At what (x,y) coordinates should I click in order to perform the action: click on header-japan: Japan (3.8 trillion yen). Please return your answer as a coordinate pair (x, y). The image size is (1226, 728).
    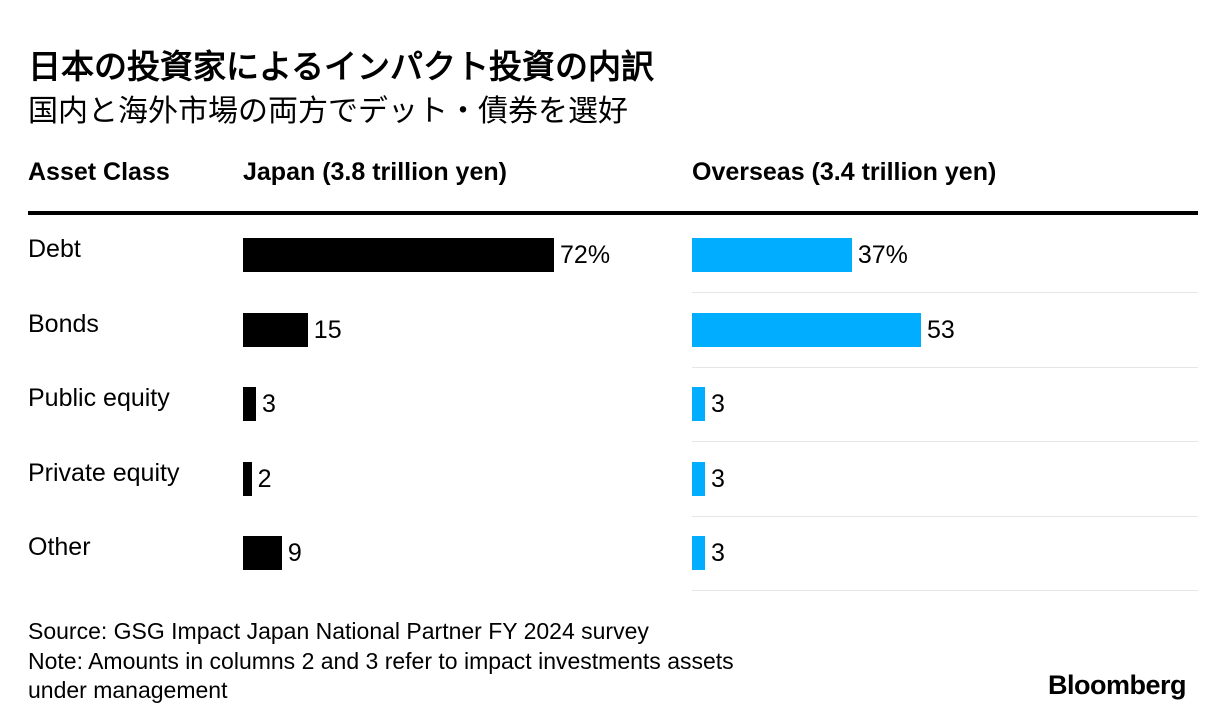
    Looking at the image, I should click on (375, 172).